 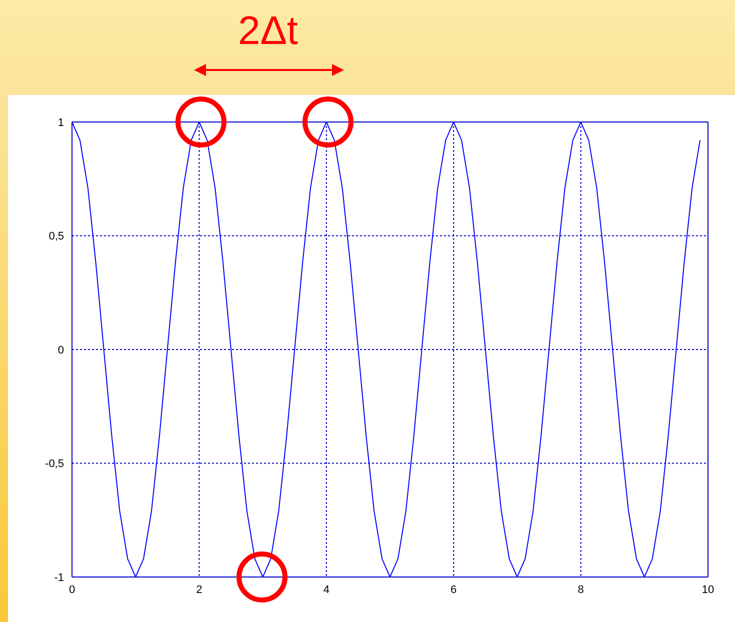 What do you see at coordinates (581, 590) in the screenshot?
I see `x-tick-label: 8` at bounding box center [581, 590].